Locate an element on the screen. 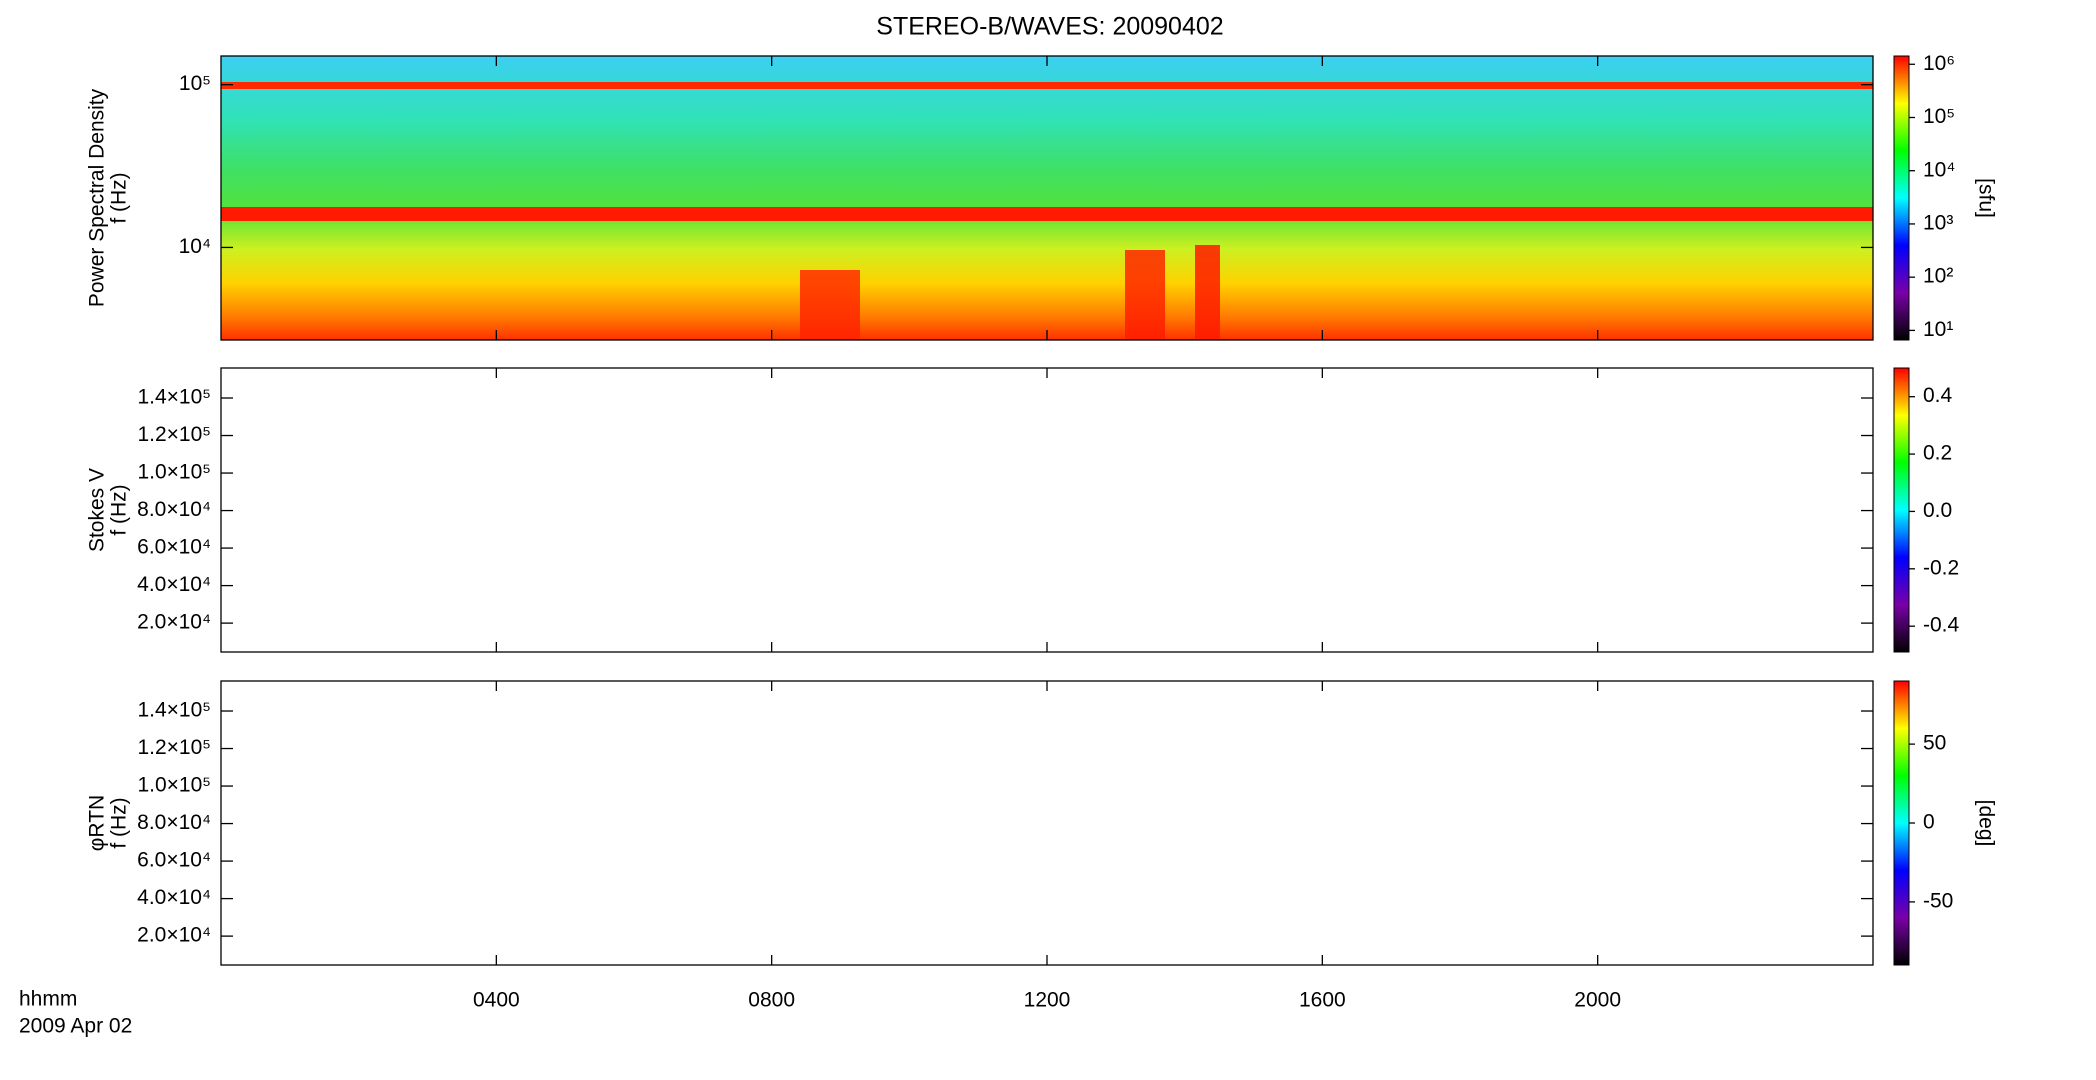 This screenshot has height=1080, width=2096. colorbar-label: [deg] is located at coordinates (1985, 823).